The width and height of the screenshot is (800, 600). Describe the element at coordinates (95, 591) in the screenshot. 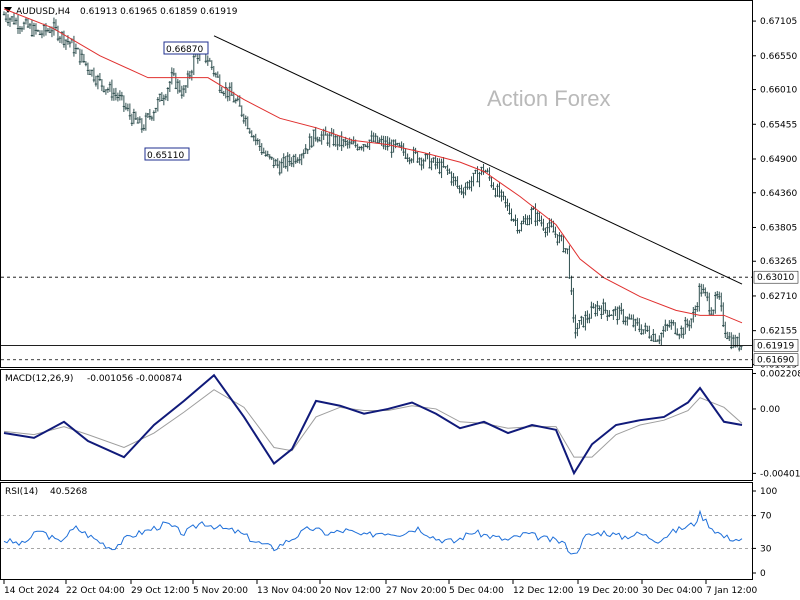

I see `time-tick-label: 22 Oct 04:00` at that location.